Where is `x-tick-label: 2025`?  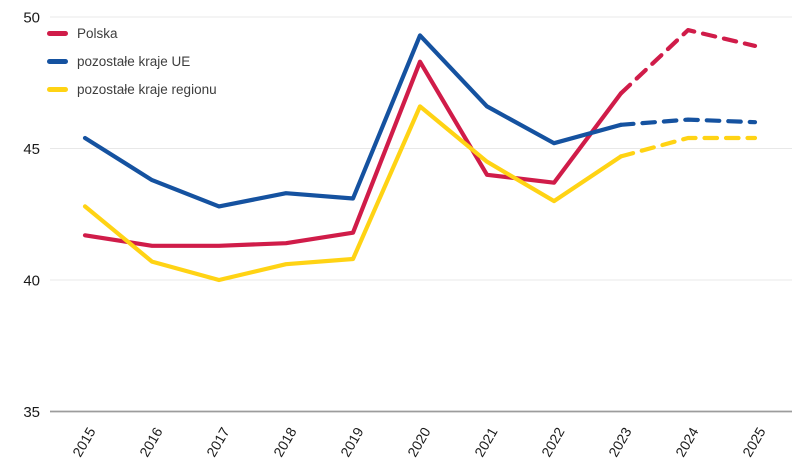 x-tick-label: 2025 is located at coordinates (754, 441).